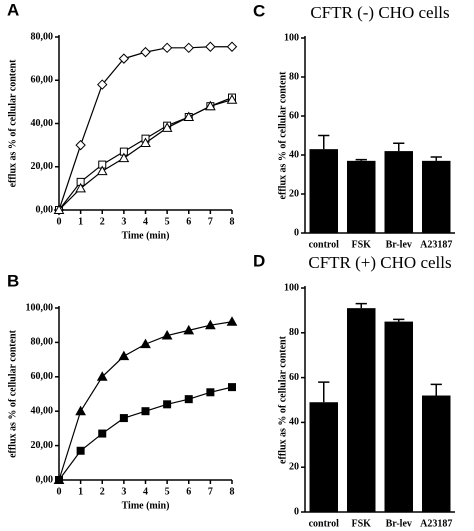 The height and width of the screenshot is (531, 474). What do you see at coordinates (379, 12) in the screenshot?
I see `chart-title: CFTR (-) CHO cells` at bounding box center [379, 12].